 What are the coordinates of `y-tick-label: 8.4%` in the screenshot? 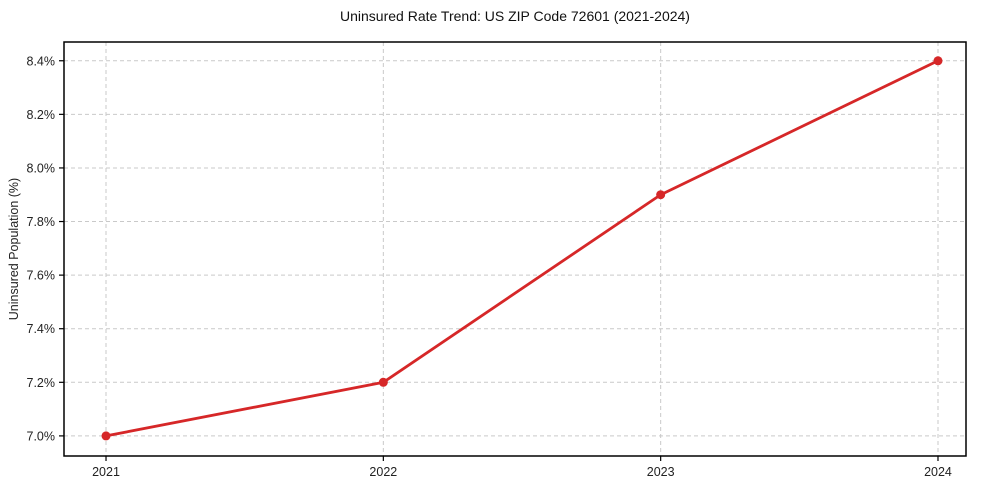 It's located at (41, 61).